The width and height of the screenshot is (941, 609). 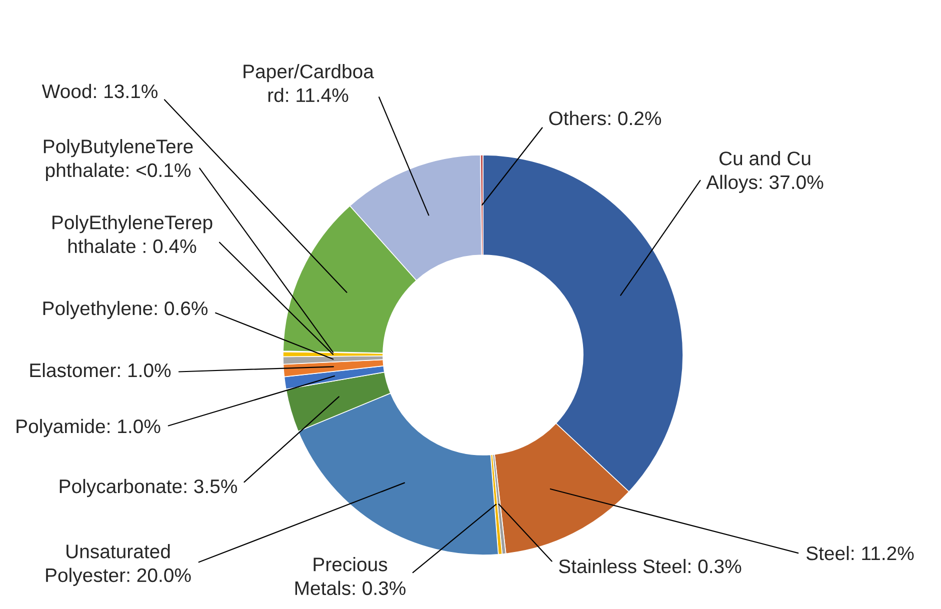 What do you see at coordinates (860, 553) in the screenshot?
I see `slice-label: Steel: 11.2%` at bounding box center [860, 553].